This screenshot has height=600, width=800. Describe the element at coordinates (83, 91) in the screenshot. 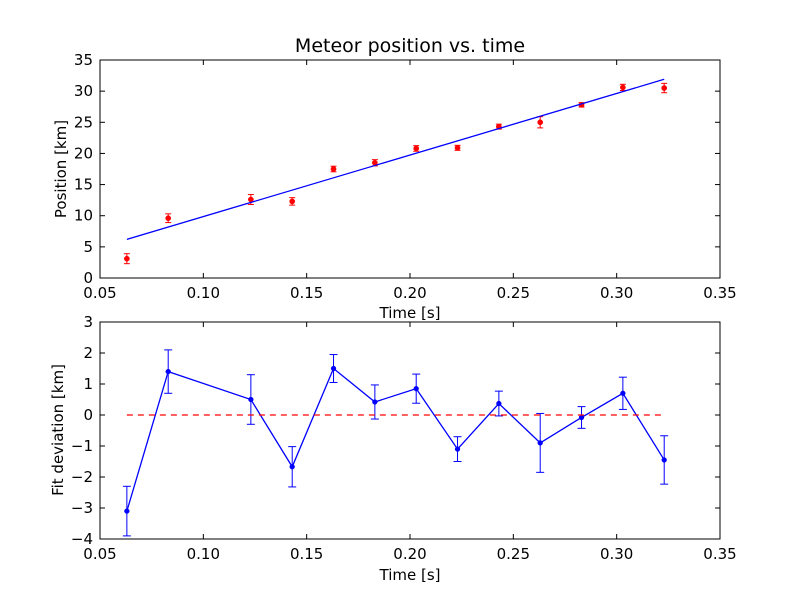

I see `position-y-tick-label: 30` at that location.